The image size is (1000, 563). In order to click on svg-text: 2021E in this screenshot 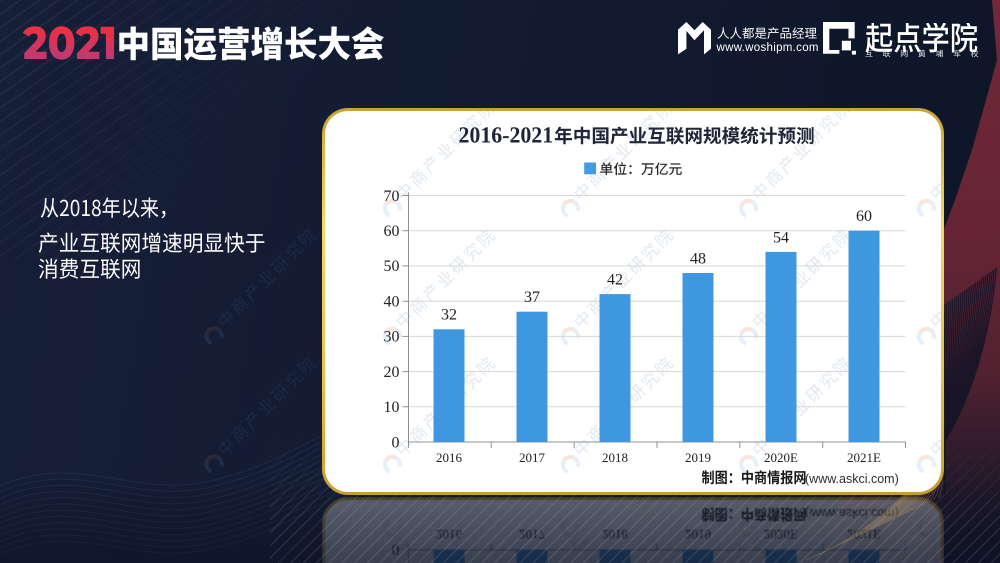, I will do `click(864, 457)`.